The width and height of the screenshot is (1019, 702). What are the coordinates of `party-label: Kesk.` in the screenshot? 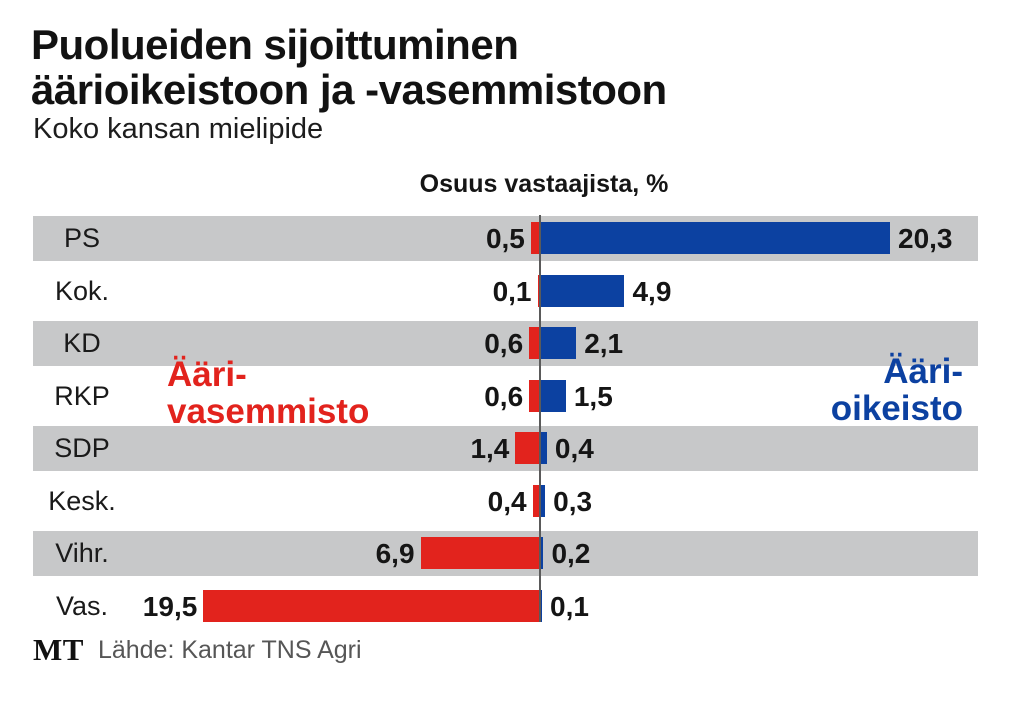 It's located at (82, 500).